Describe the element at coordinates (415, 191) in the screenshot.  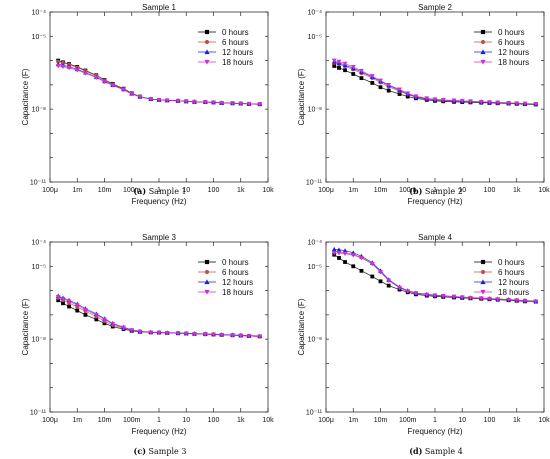
I see `caption-label: (b)` at that location.